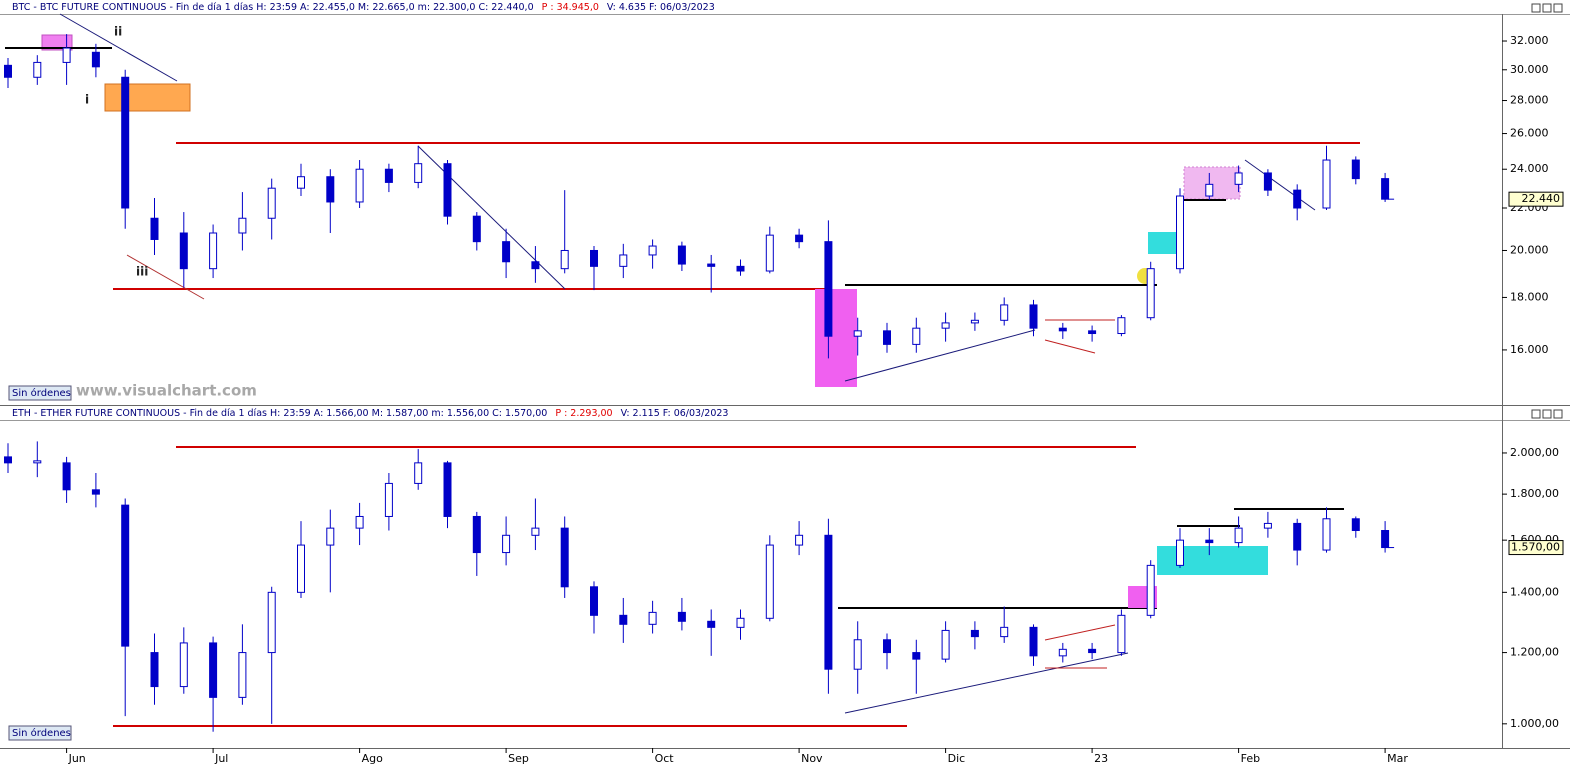  I want to click on y-tick-label: 30.000, so click(1529, 69).